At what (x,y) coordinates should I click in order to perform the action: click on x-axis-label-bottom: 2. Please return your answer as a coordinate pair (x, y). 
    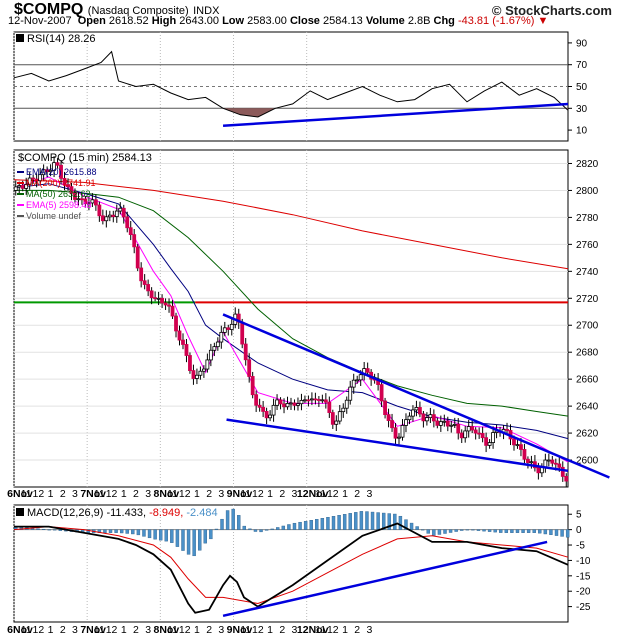
    Looking at the image, I should click on (357, 630).